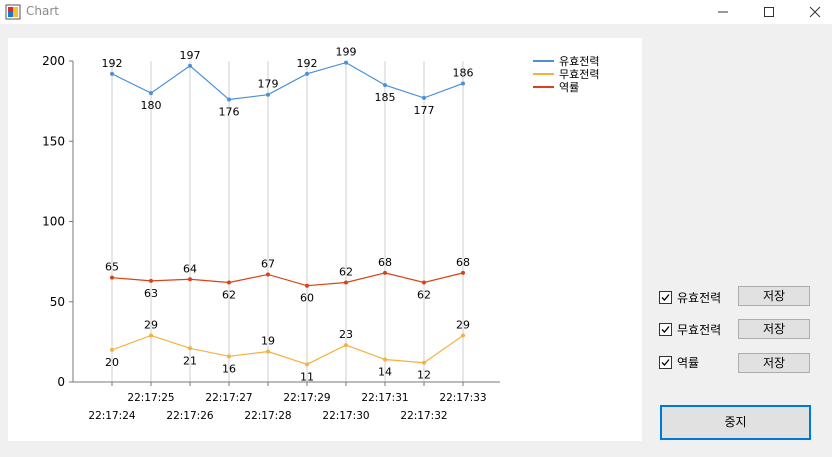 This screenshot has width=832, height=457. I want to click on data-label: 16, so click(229, 368).